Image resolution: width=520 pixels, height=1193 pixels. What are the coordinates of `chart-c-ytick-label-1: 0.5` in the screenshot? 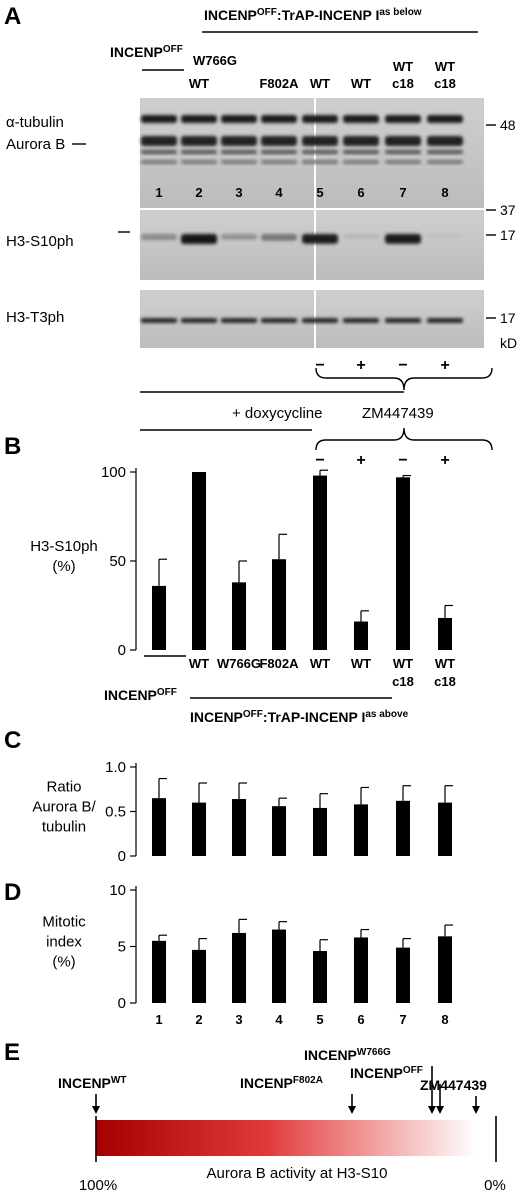 It's located at (115, 812).